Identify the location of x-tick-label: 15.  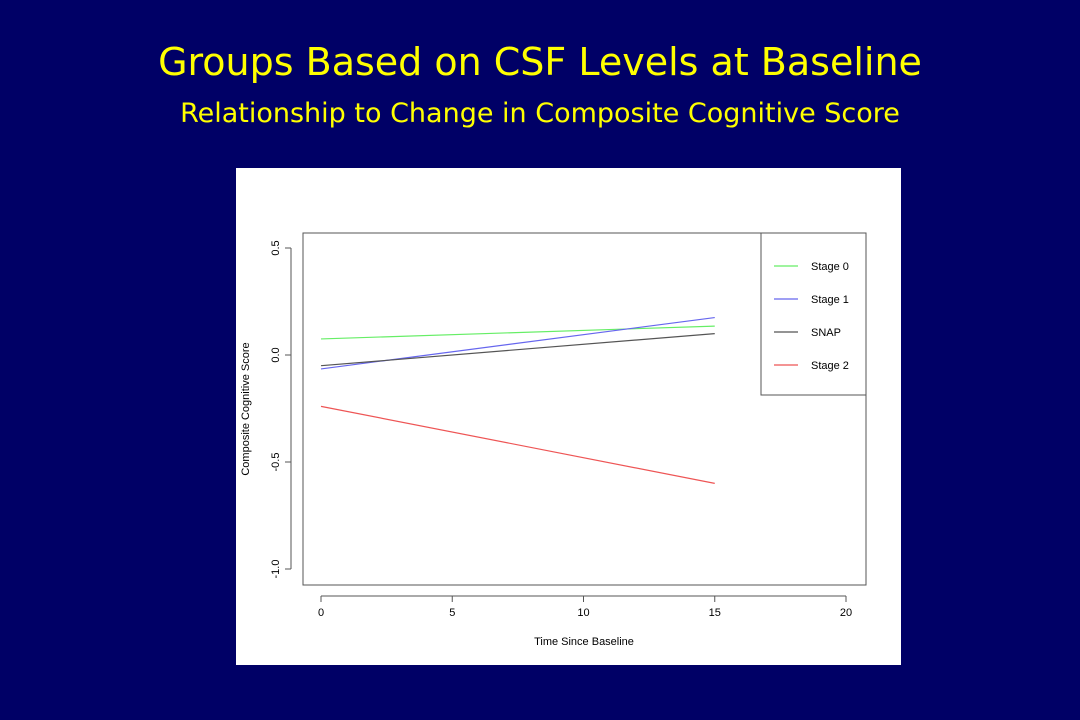
(715, 613).